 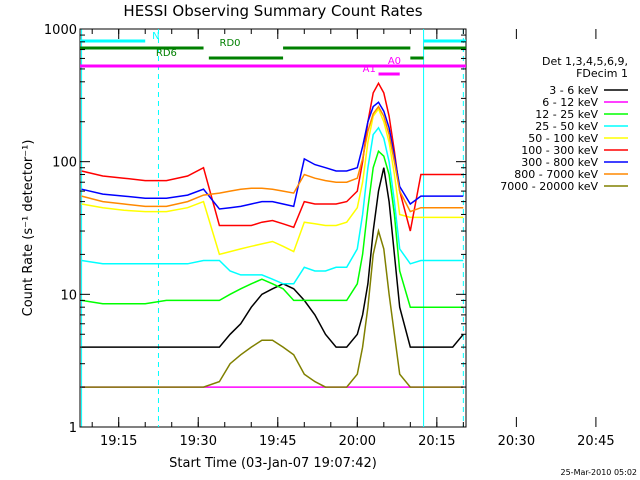 I want to click on x-tick-label: 20:30, so click(x=516, y=441).